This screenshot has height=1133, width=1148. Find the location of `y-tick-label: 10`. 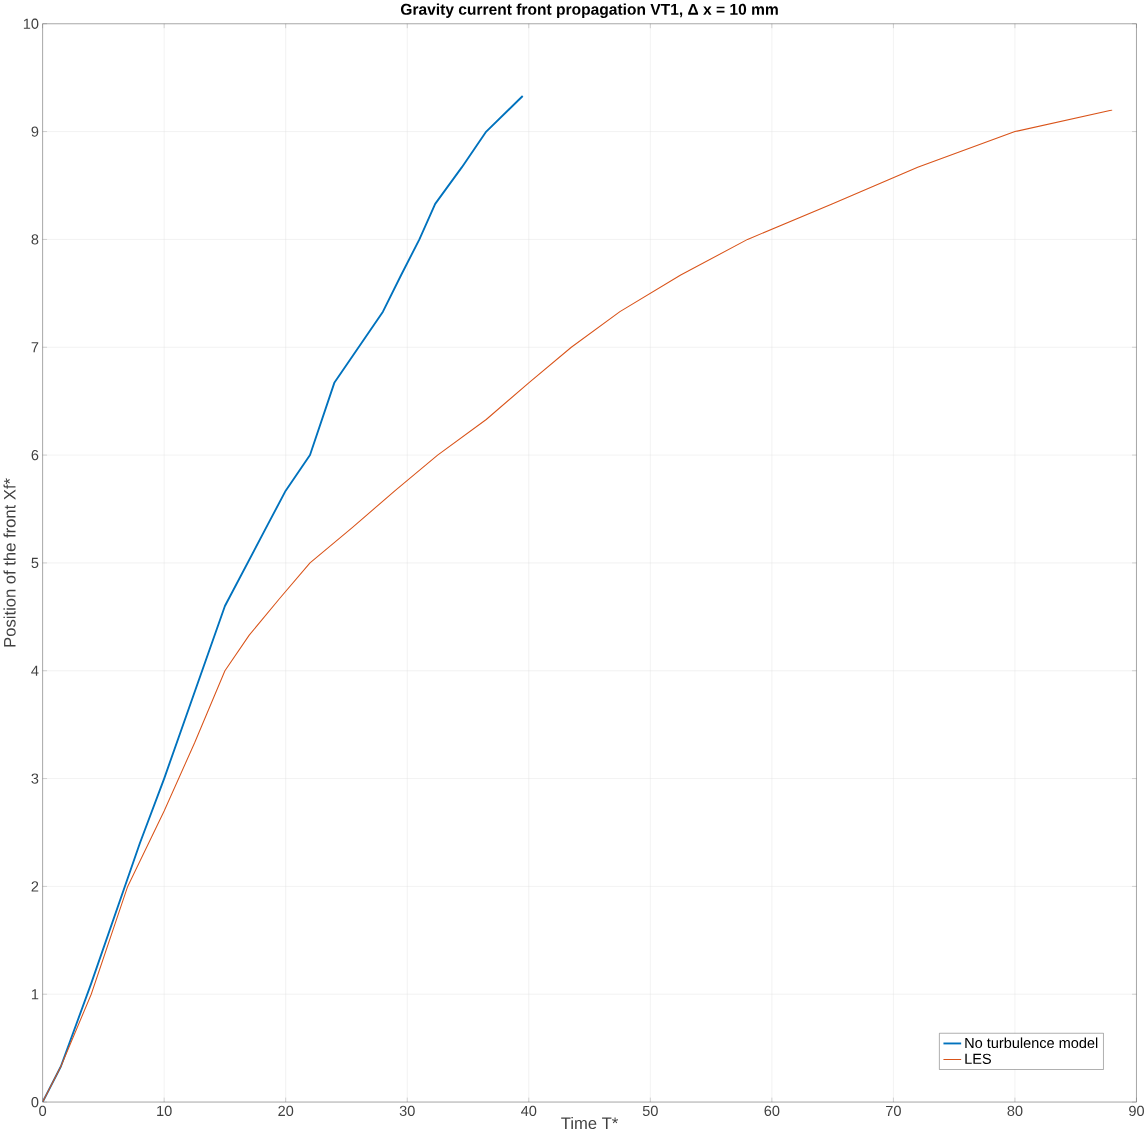

y-tick-label: 10 is located at coordinates (31, 24).